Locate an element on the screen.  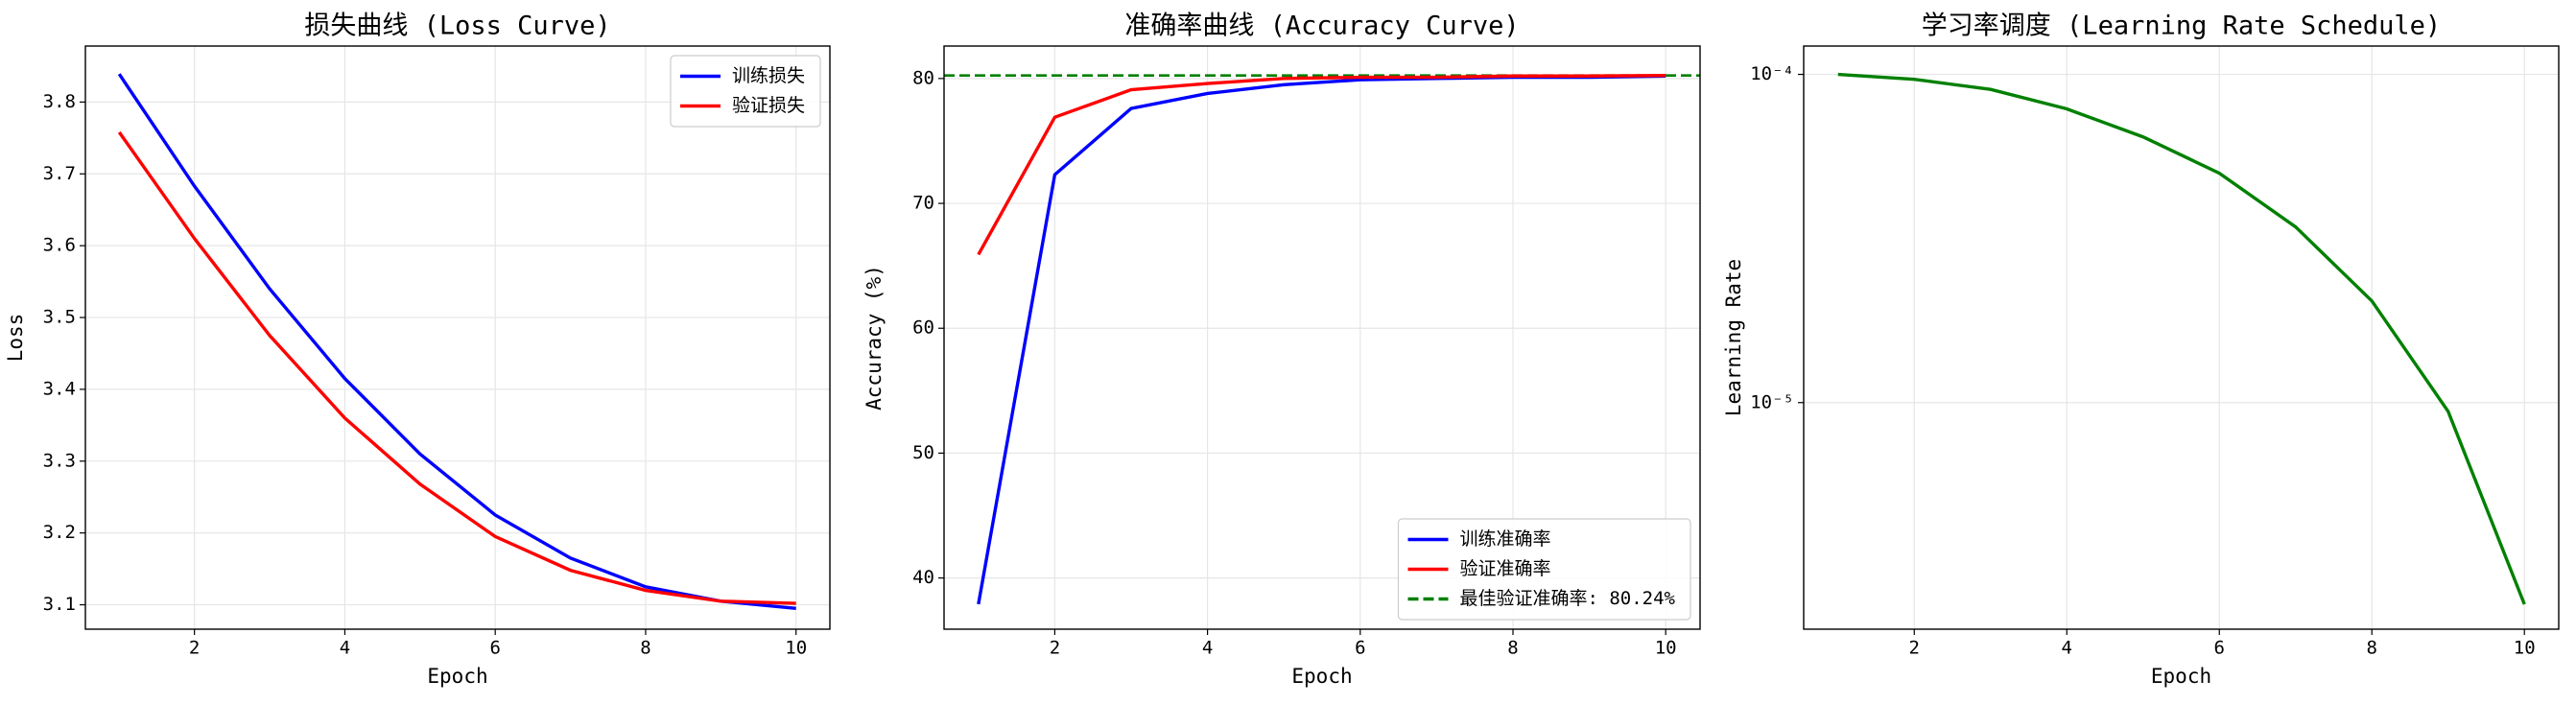
y-tick-label: 70 is located at coordinates (923, 204).